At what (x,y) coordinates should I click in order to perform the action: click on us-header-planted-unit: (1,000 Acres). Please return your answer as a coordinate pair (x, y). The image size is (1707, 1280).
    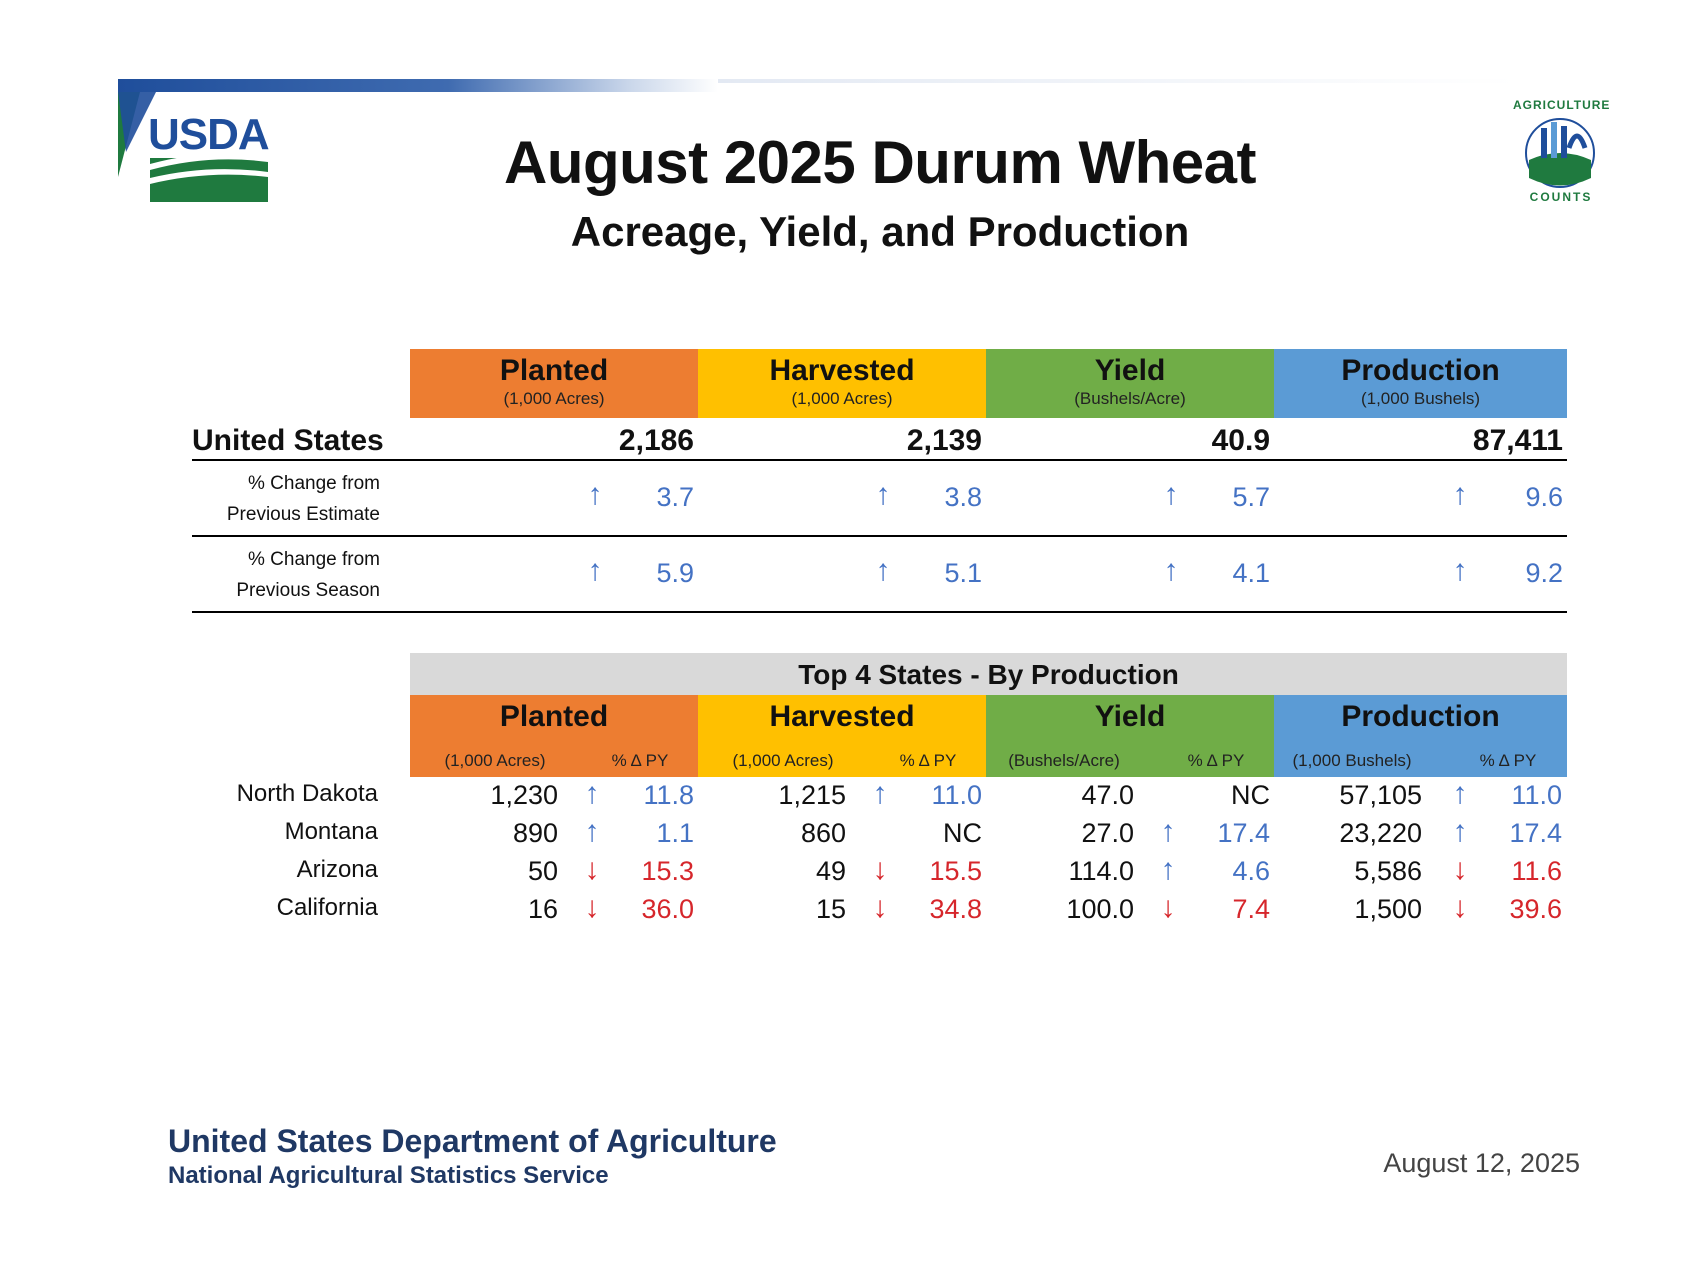
    Looking at the image, I should click on (554, 398).